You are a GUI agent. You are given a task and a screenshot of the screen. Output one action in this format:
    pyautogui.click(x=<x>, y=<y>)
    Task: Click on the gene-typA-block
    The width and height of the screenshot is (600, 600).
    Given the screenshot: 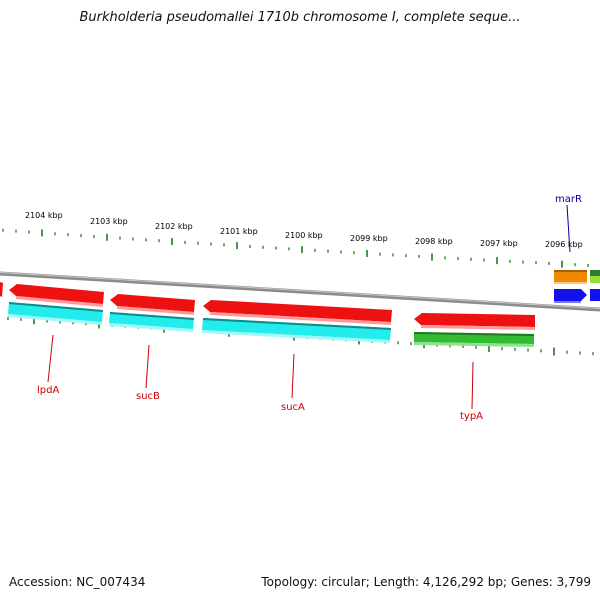 What is the action you would take?
    pyautogui.click(x=474, y=339)
    